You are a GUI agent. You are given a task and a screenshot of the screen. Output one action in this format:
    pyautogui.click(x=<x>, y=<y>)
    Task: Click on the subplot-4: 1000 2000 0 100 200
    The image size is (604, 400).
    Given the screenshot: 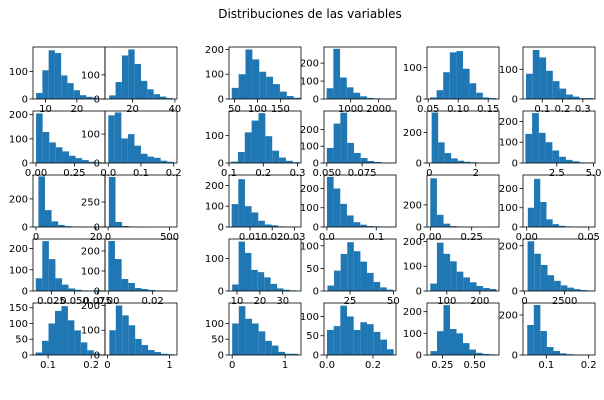 What is the action you would take?
    pyautogui.click(x=348, y=80)
    